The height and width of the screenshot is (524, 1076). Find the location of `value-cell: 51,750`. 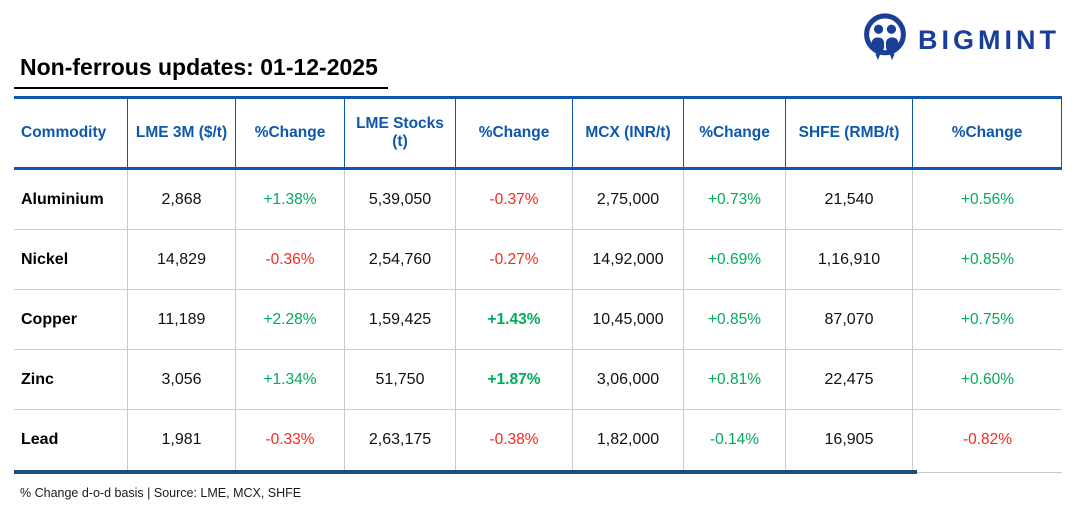

value-cell: 51,750 is located at coordinates (399, 380).